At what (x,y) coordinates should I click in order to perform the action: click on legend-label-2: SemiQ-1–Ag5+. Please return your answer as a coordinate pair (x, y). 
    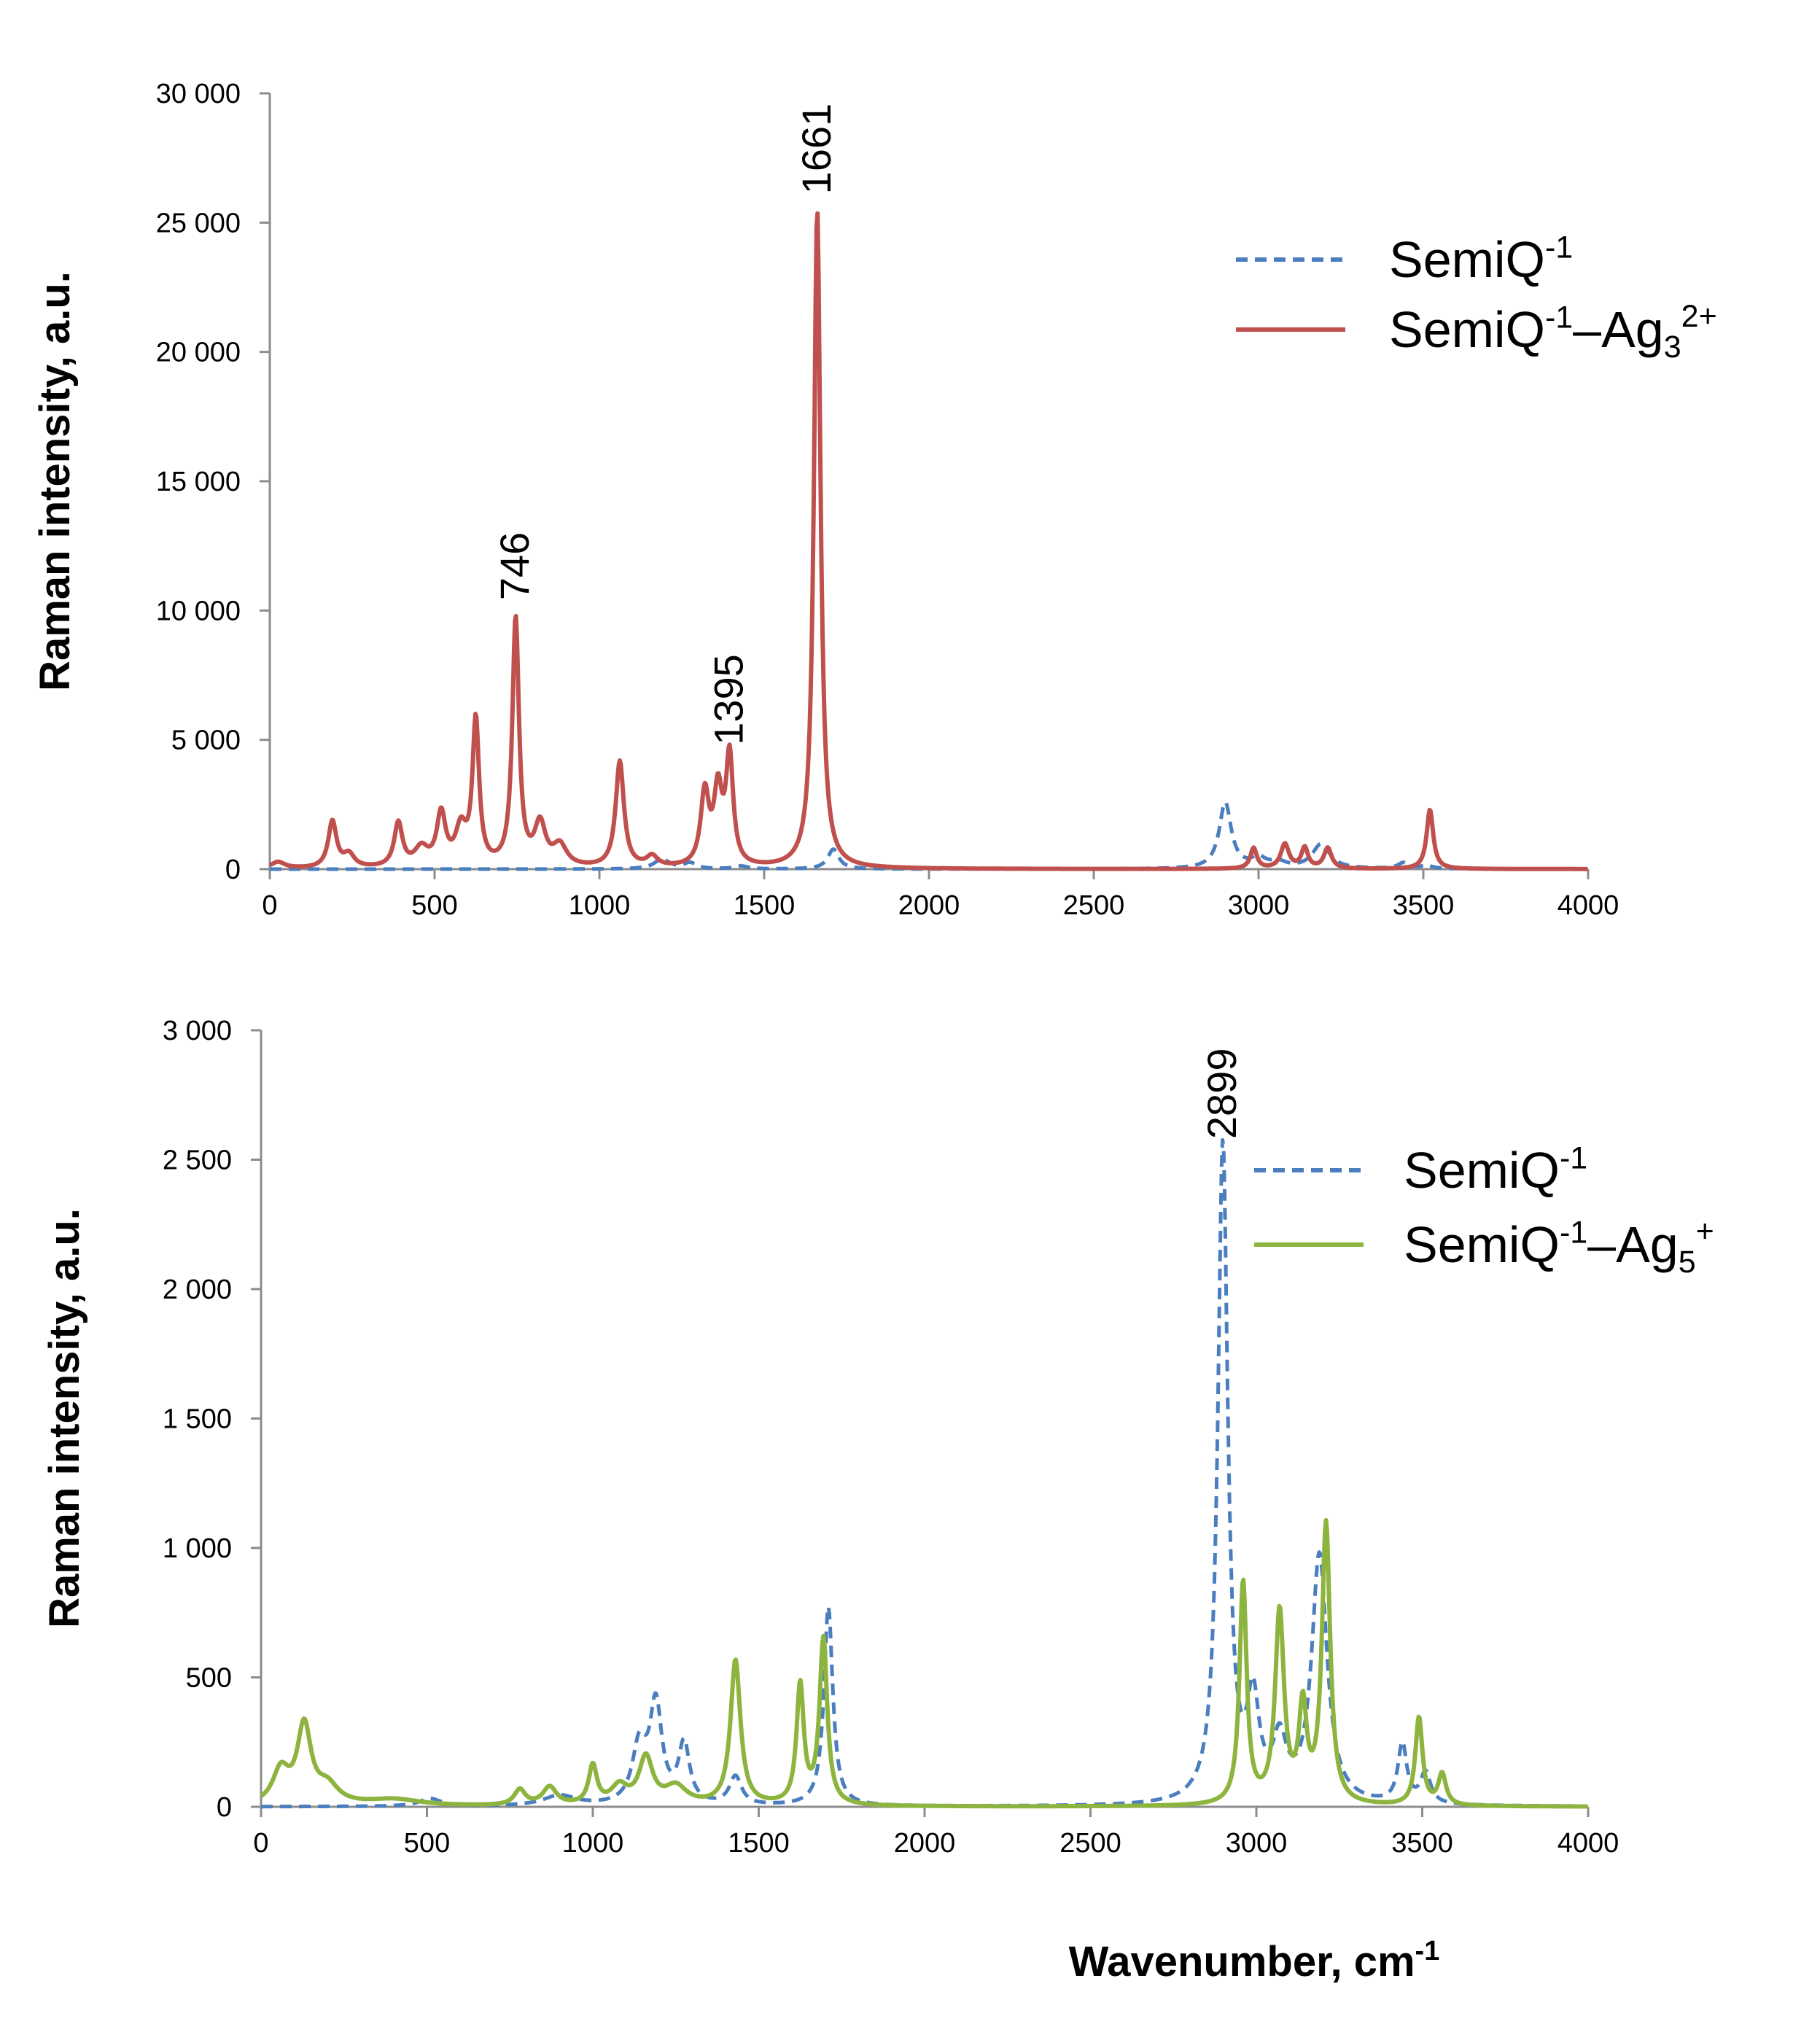
    Looking at the image, I should click on (1559, 1247).